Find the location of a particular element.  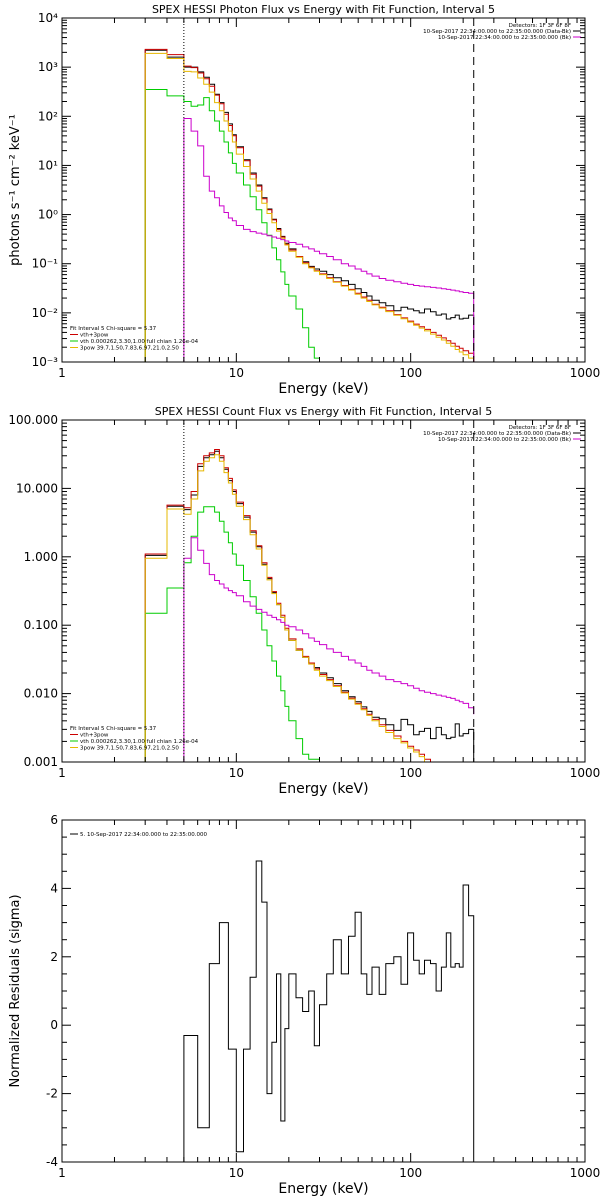

y-tick-label: 10² is located at coordinates (48, 116).